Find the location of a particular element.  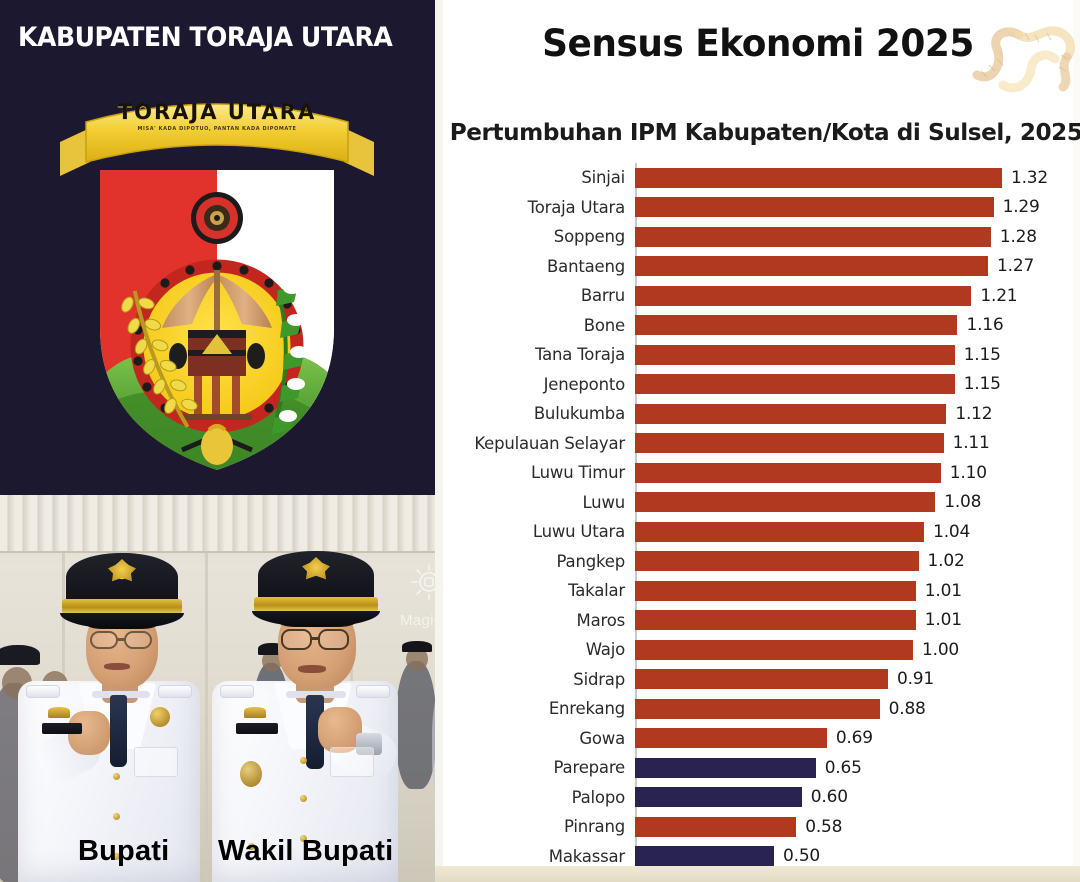

wakil-cap-band is located at coordinates (316, 604).